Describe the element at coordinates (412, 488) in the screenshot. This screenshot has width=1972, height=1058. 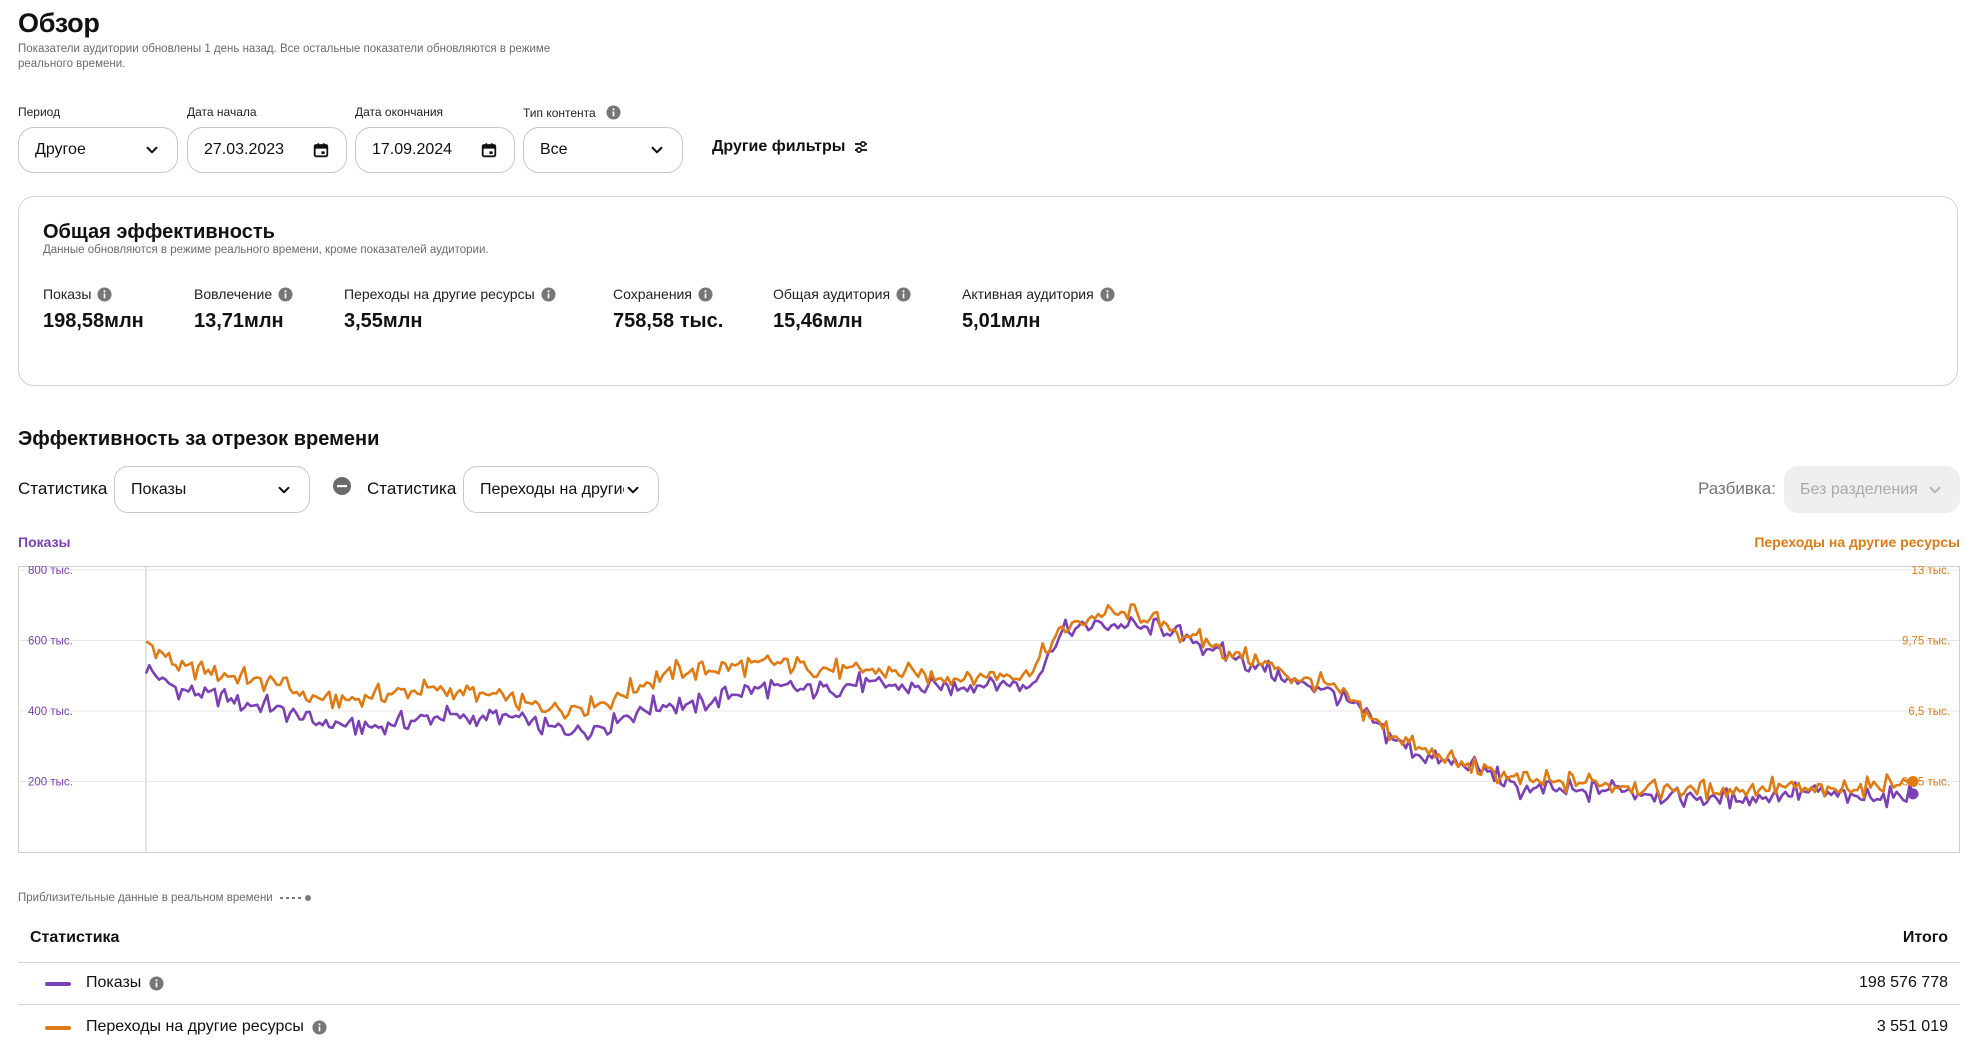
I see `stat-label-2: Статистика` at that location.